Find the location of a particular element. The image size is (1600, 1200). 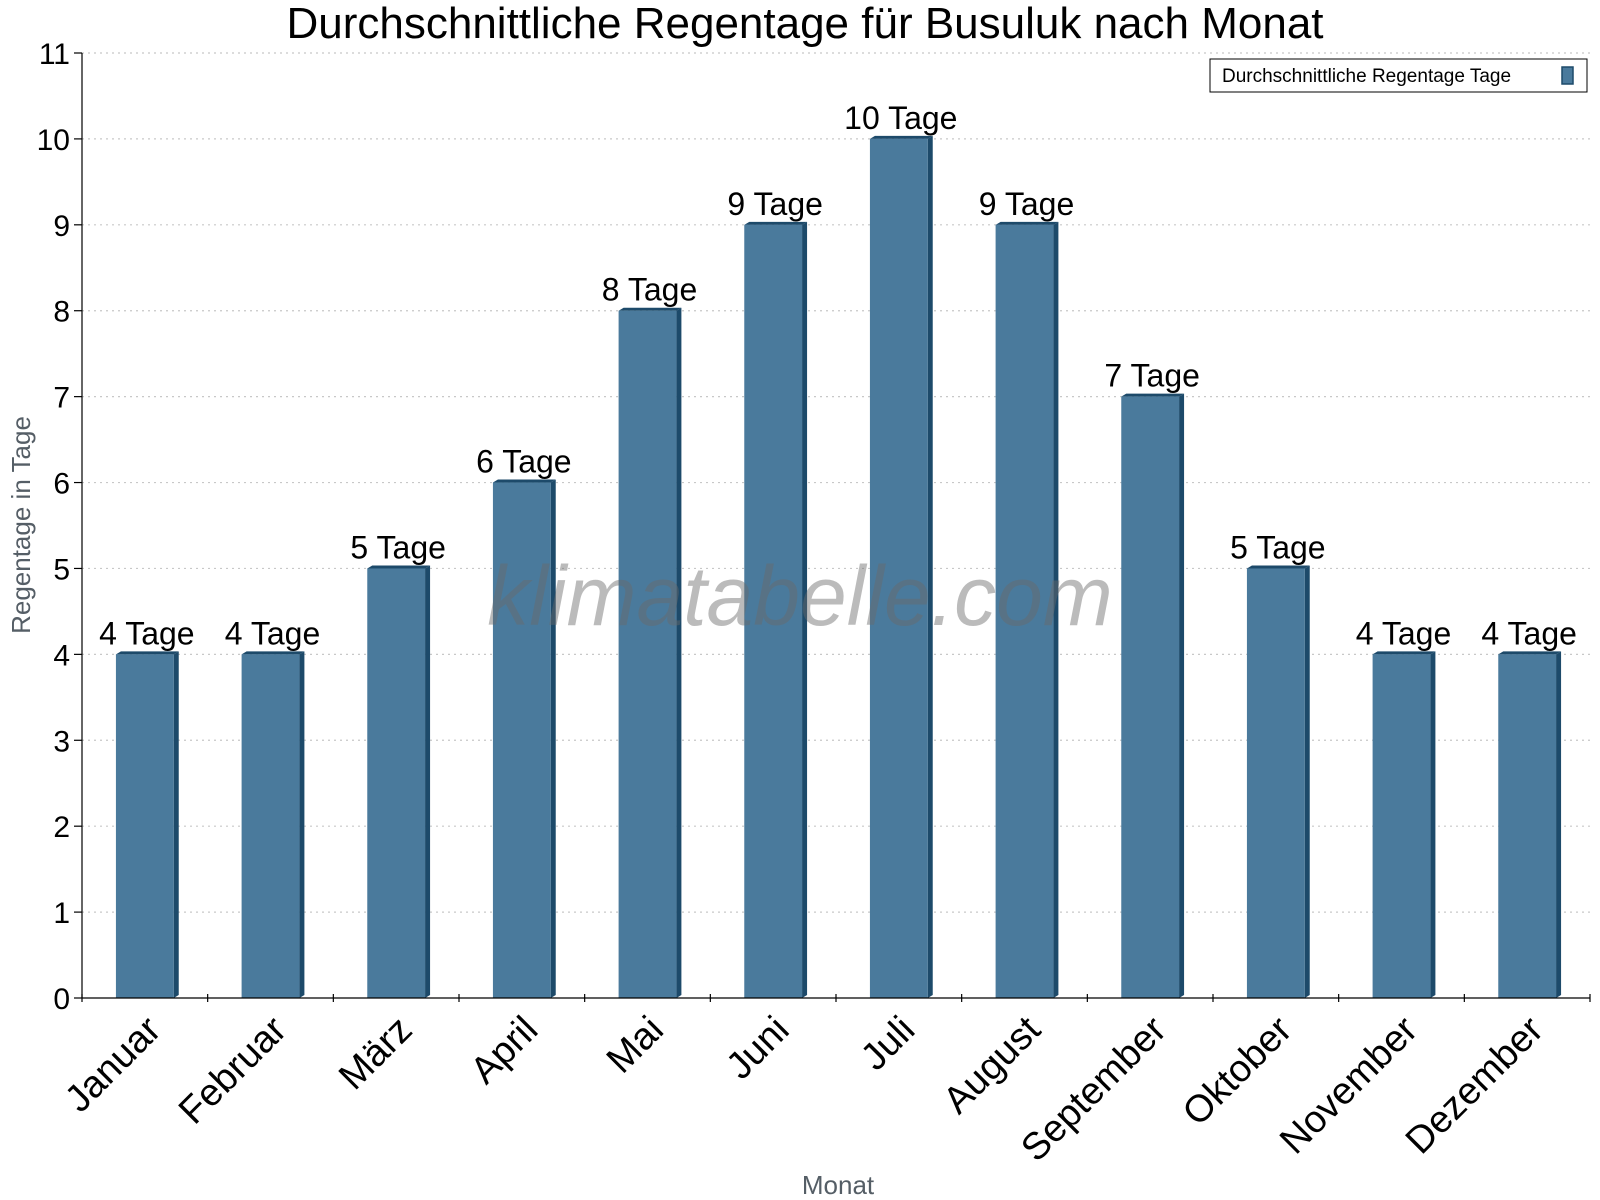

y-tick-label: 6 is located at coordinates (61, 484).